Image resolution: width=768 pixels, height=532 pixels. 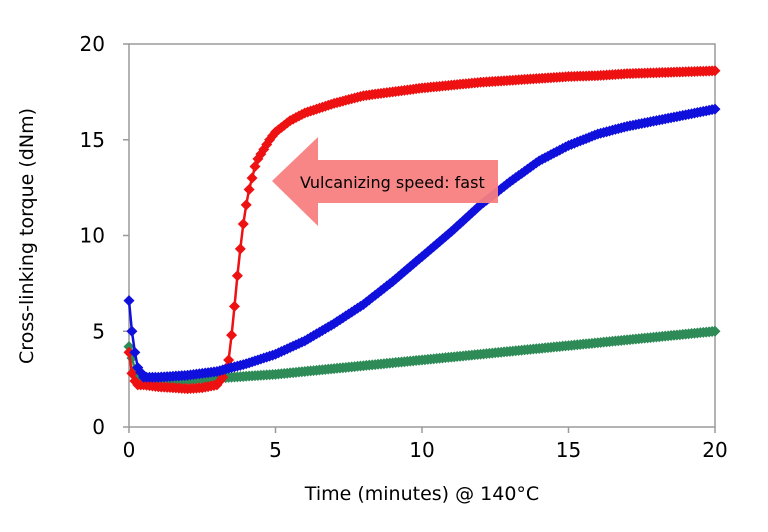 What do you see at coordinates (568, 450) in the screenshot?
I see `x-tick-label: 15` at bounding box center [568, 450].